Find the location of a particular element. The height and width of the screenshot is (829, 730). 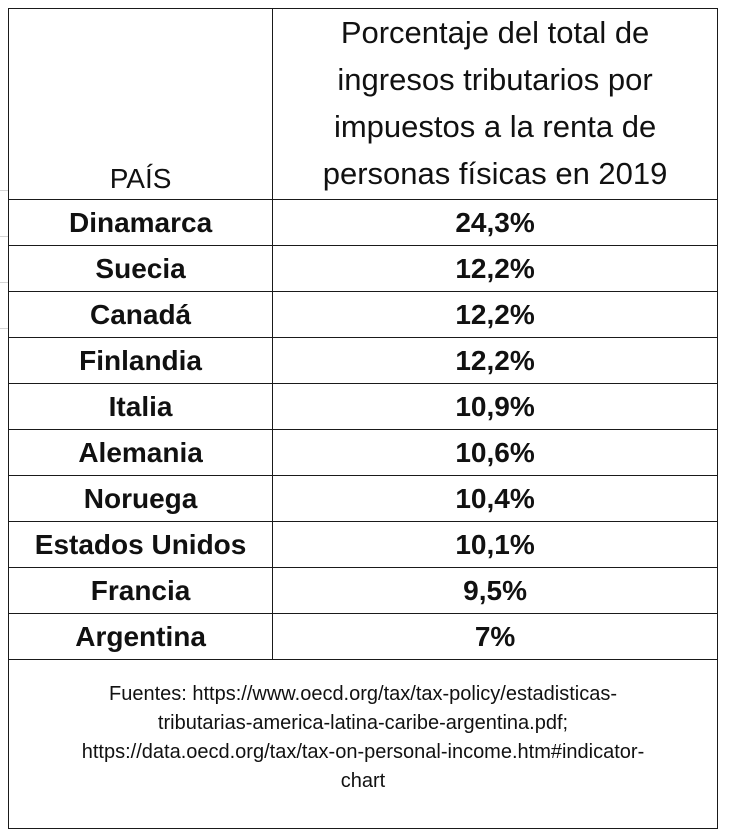

country-cell: Suecia is located at coordinates (140, 268).